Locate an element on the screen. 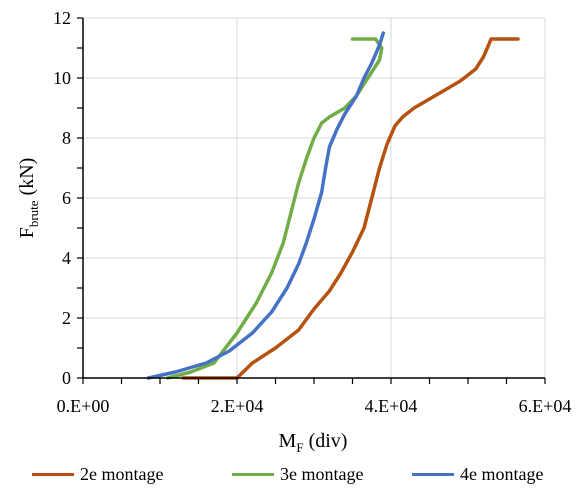  y-tick-label: 12 is located at coordinates (62, 18).